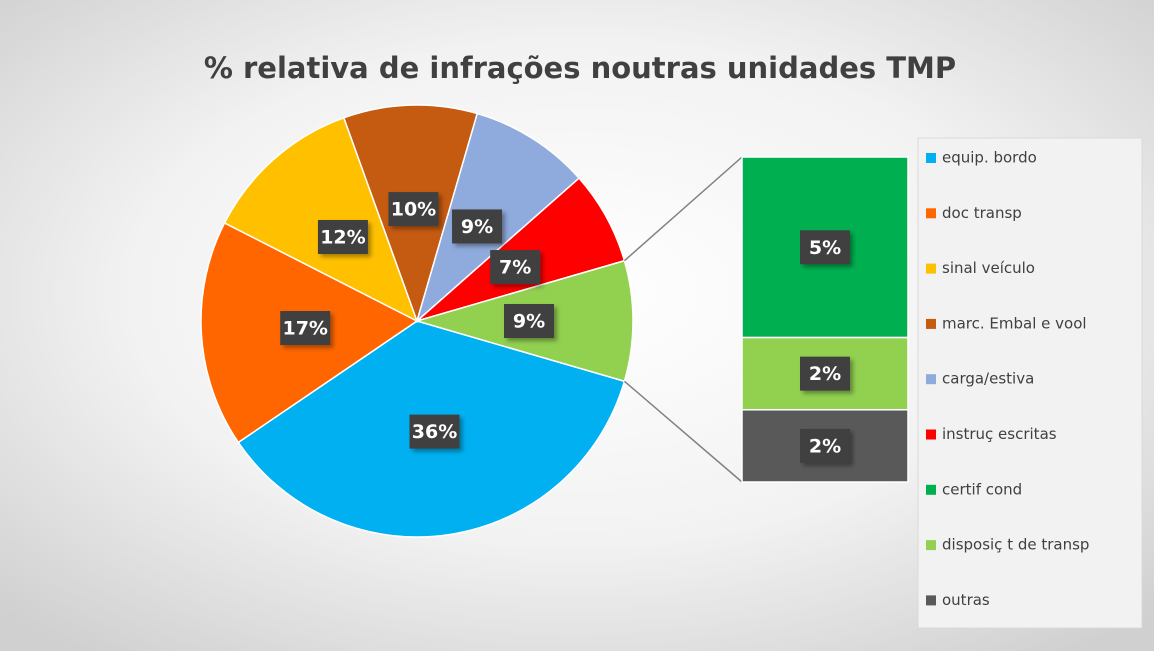 Image resolution: width=1154 pixels, height=651 pixels. Describe the element at coordinates (1014, 323) in the screenshot. I see `legend-label: marc. Embal e vool` at that location.